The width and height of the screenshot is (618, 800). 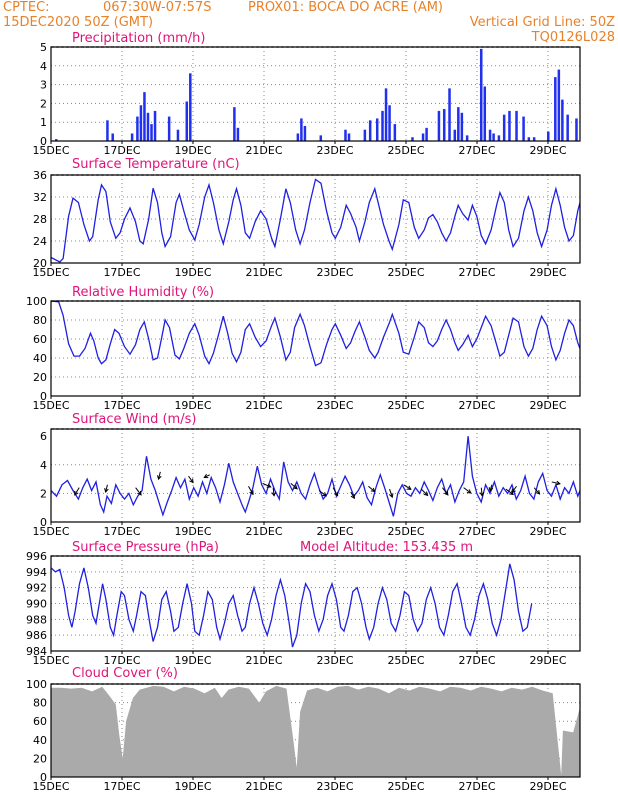 What do you see at coordinates (145, 547) in the screenshot?
I see `panel-title: Surface Pressure (hPa)` at bounding box center [145, 547].